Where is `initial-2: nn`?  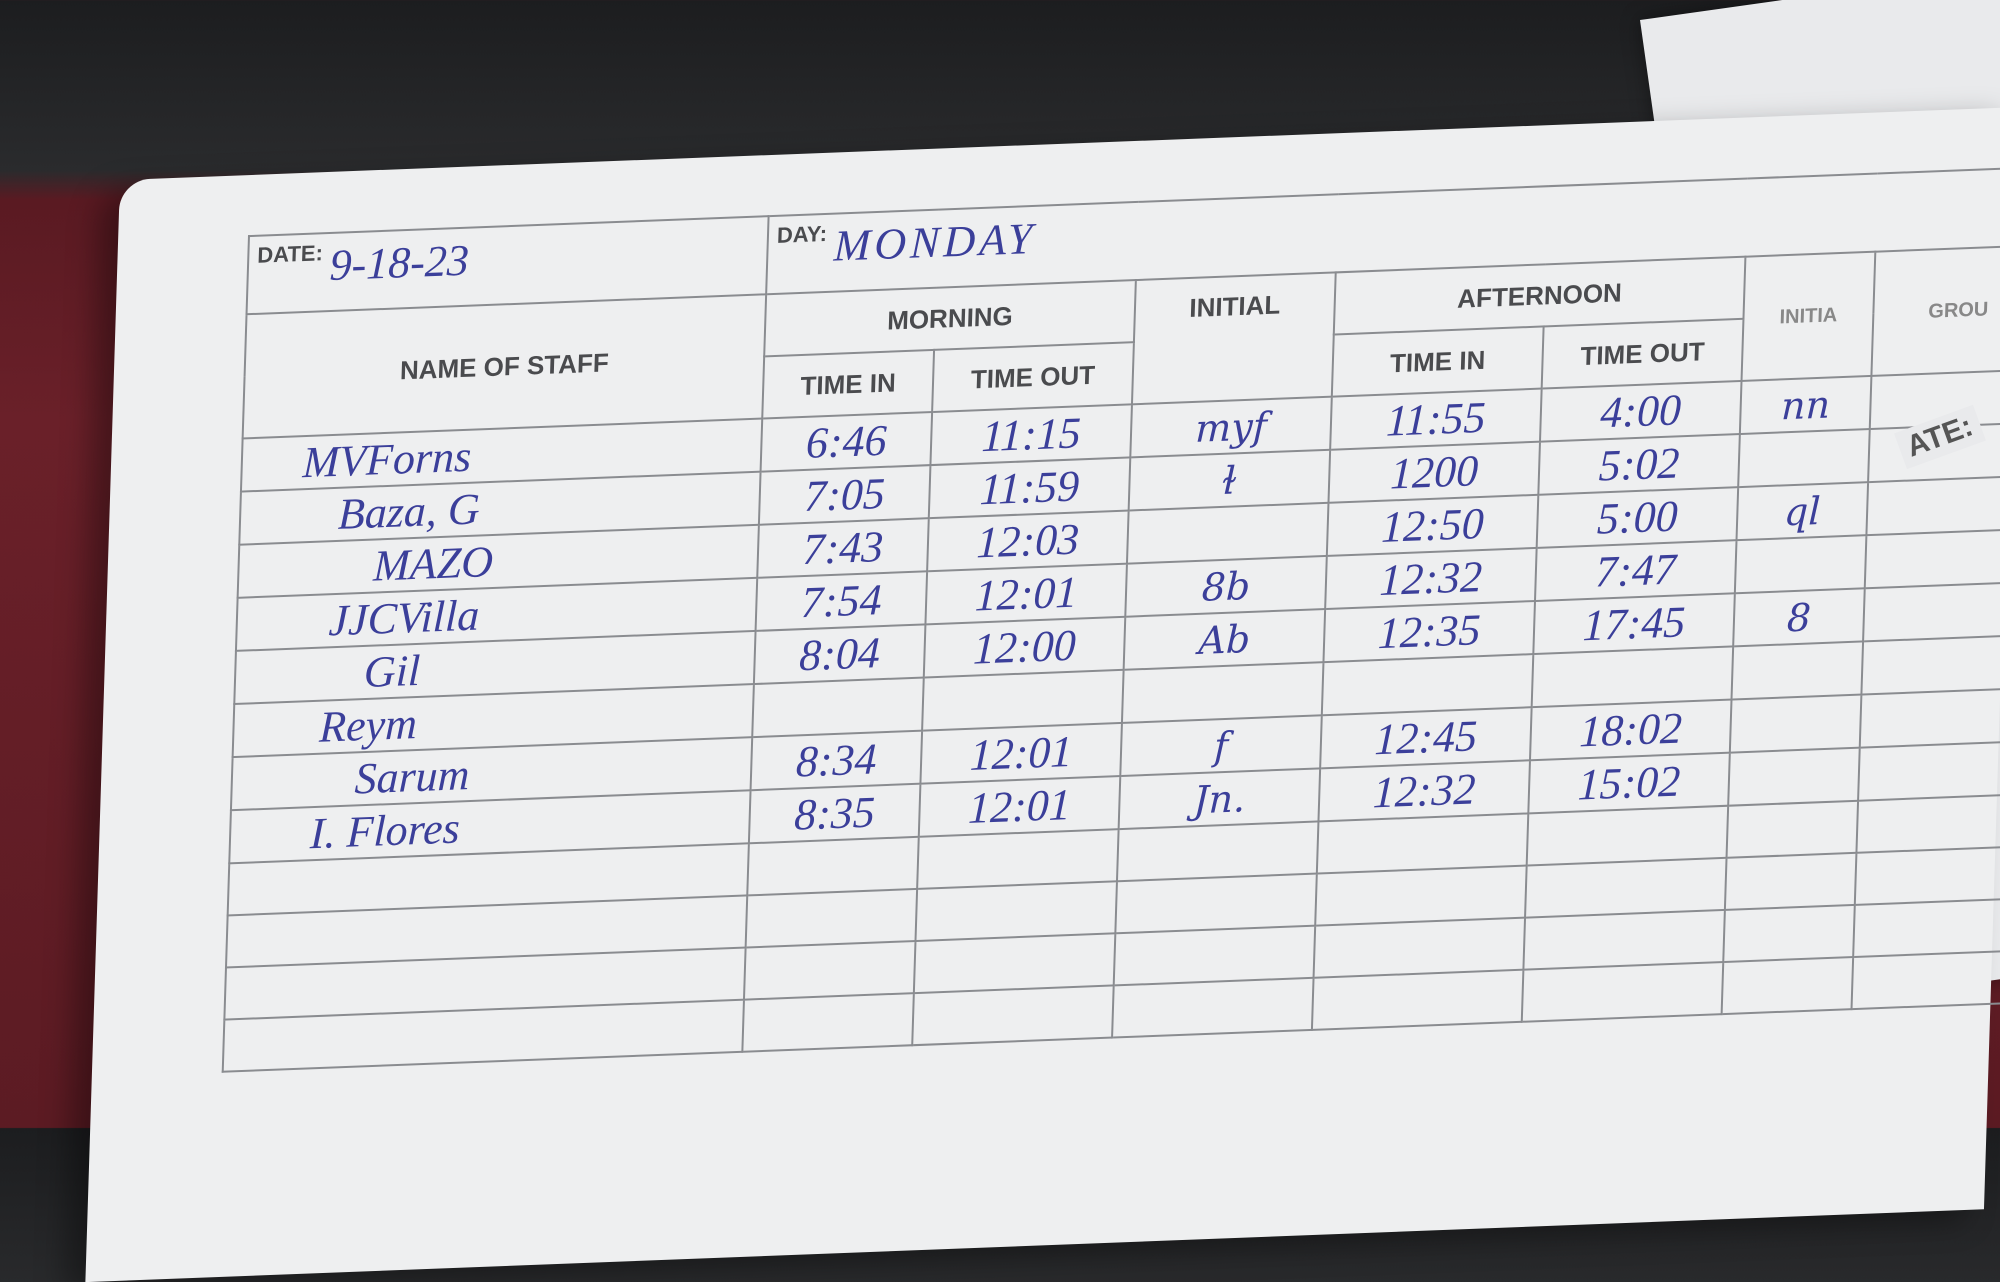
initial-2: nn is located at coordinates (1805, 405).